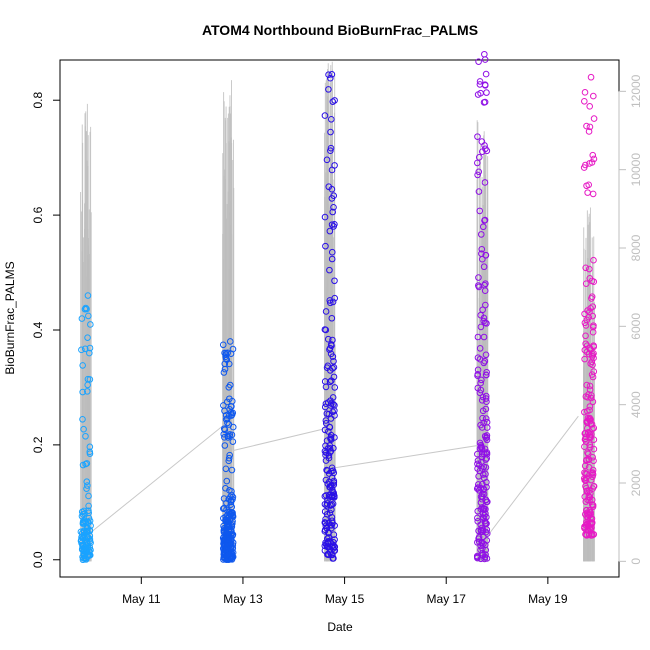 The width and height of the screenshot is (650, 650). I want to click on y-tick-label: 0.8, so click(38, 100).